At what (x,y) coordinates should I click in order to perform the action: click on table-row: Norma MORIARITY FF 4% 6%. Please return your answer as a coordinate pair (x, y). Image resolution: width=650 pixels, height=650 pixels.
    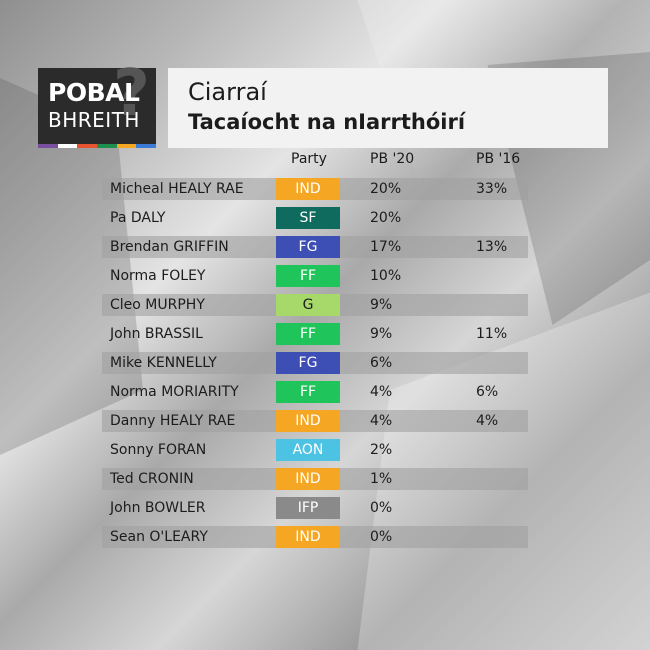
    Looking at the image, I should click on (315, 392).